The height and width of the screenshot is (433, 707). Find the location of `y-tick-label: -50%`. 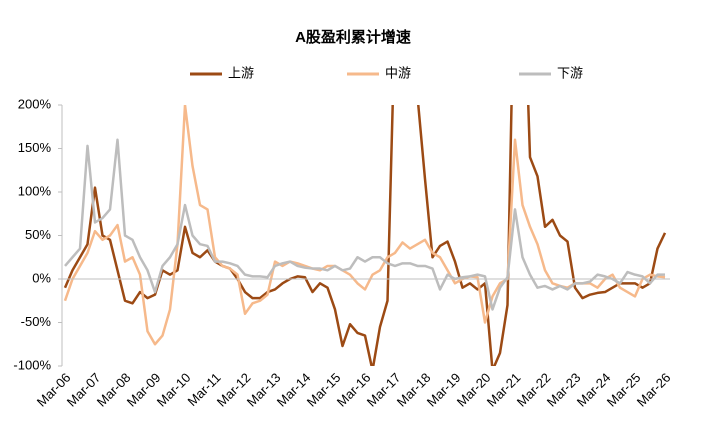

y-tick-label: -50% is located at coordinates (36, 321).